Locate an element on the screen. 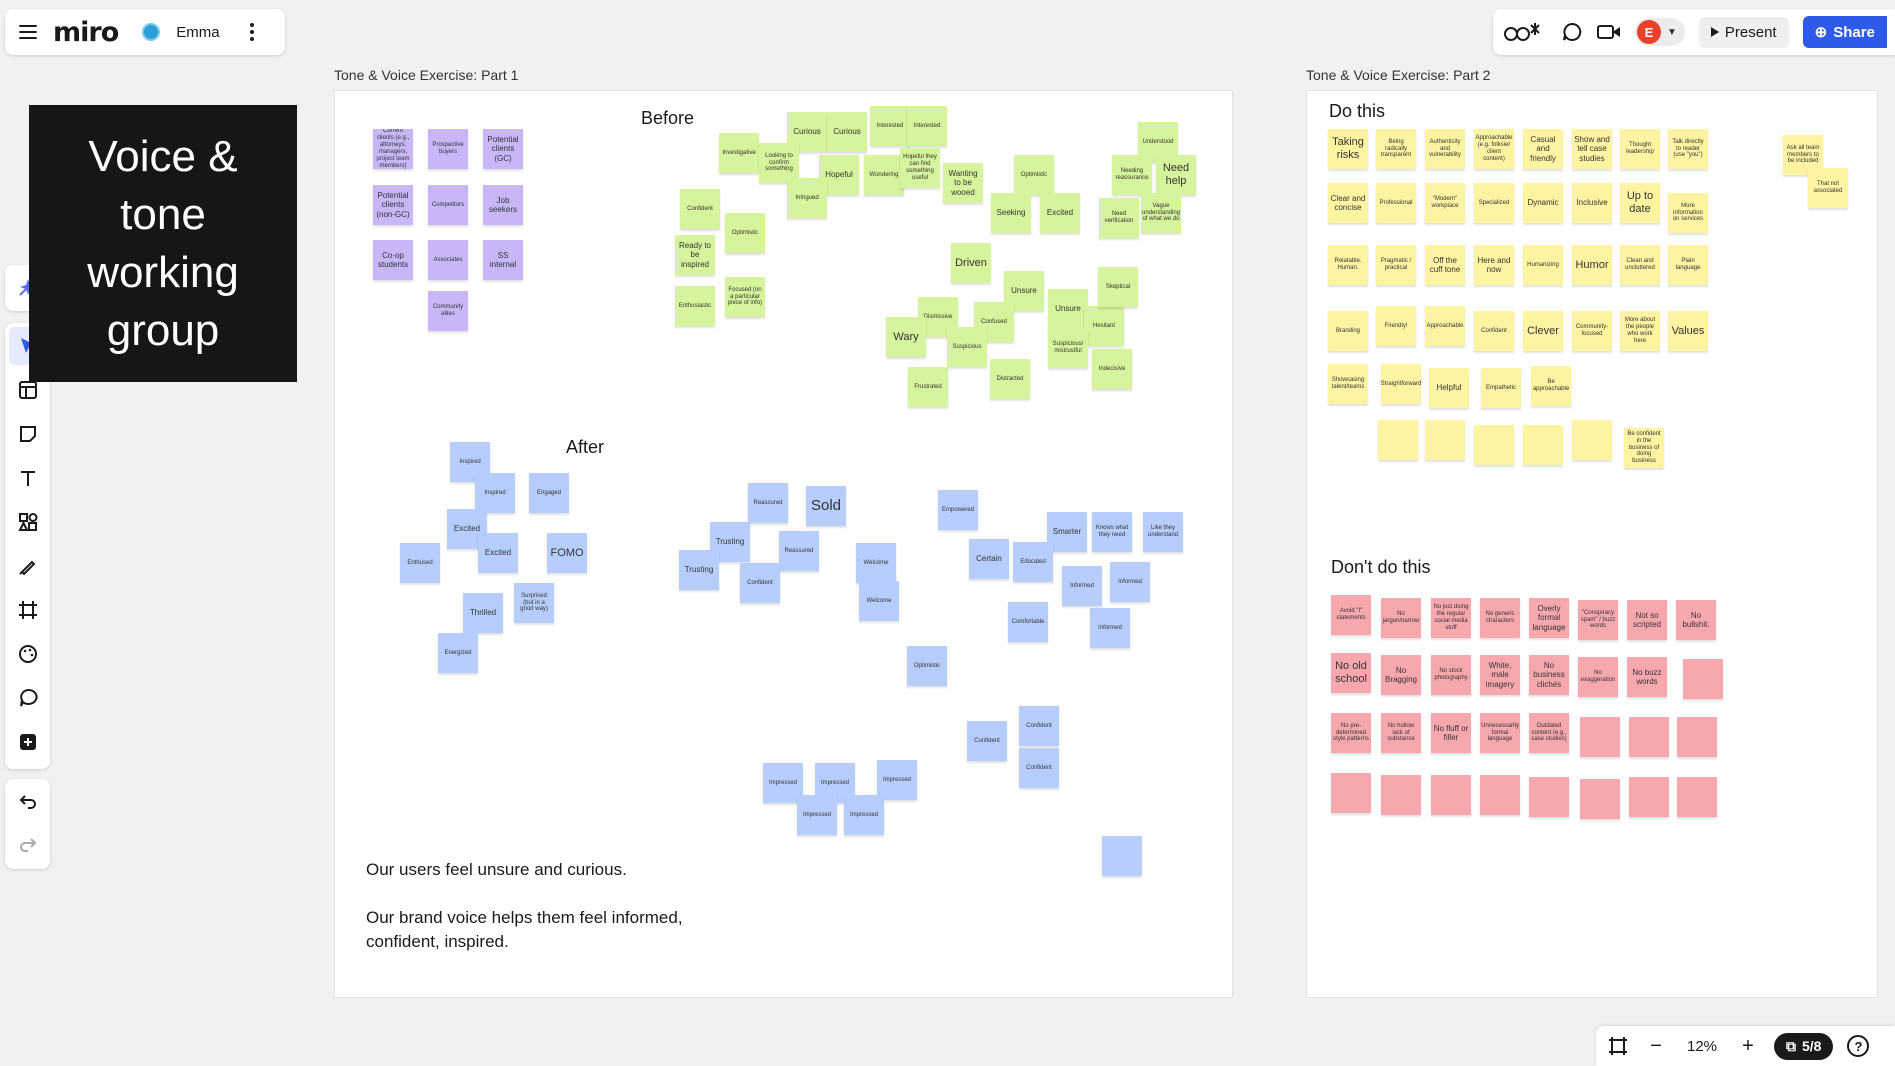  sticky-note: Focused (on a particular piece of info) is located at coordinates (745, 297).